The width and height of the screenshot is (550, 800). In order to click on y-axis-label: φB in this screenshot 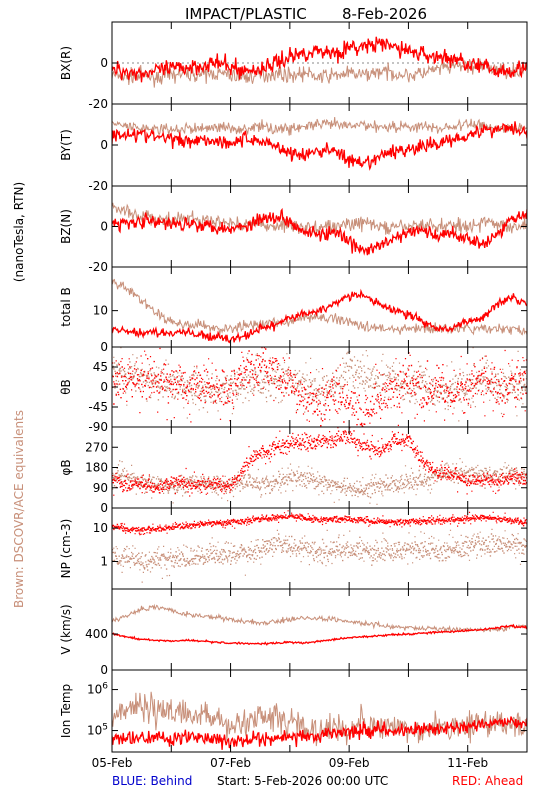, I will do `click(66, 467)`.